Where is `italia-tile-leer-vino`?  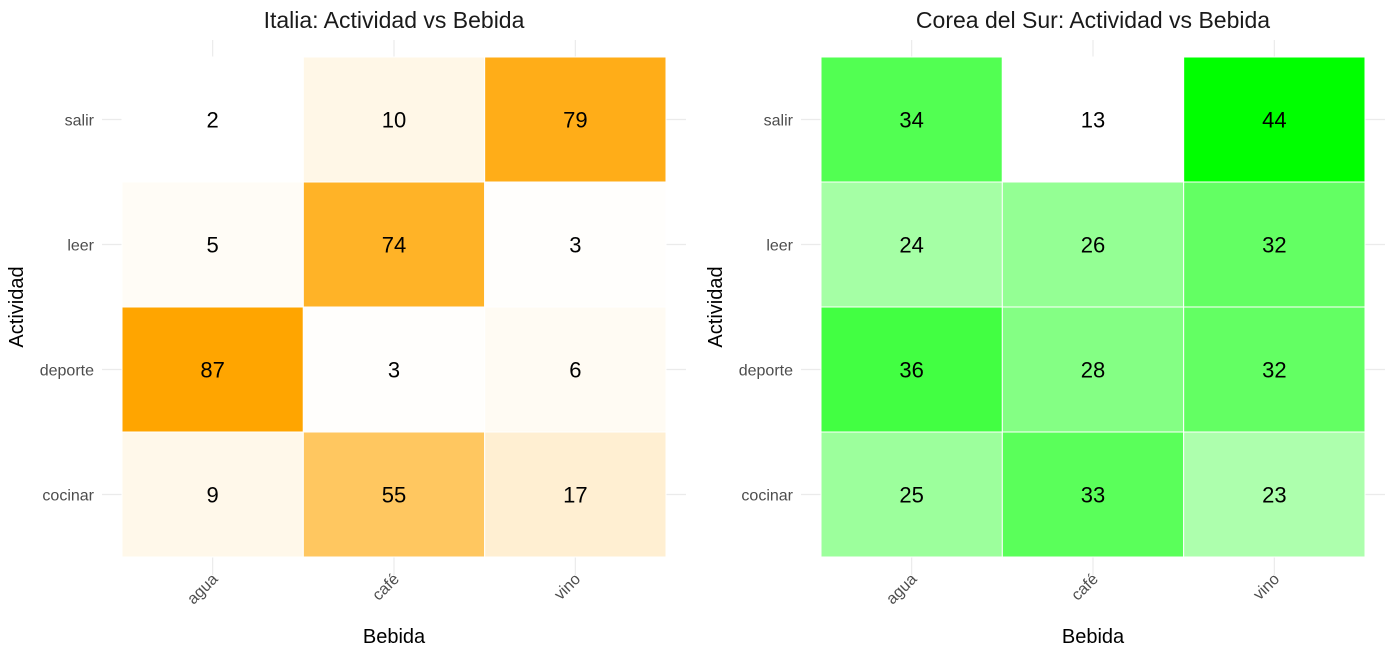 italia-tile-leer-vino is located at coordinates (575, 244).